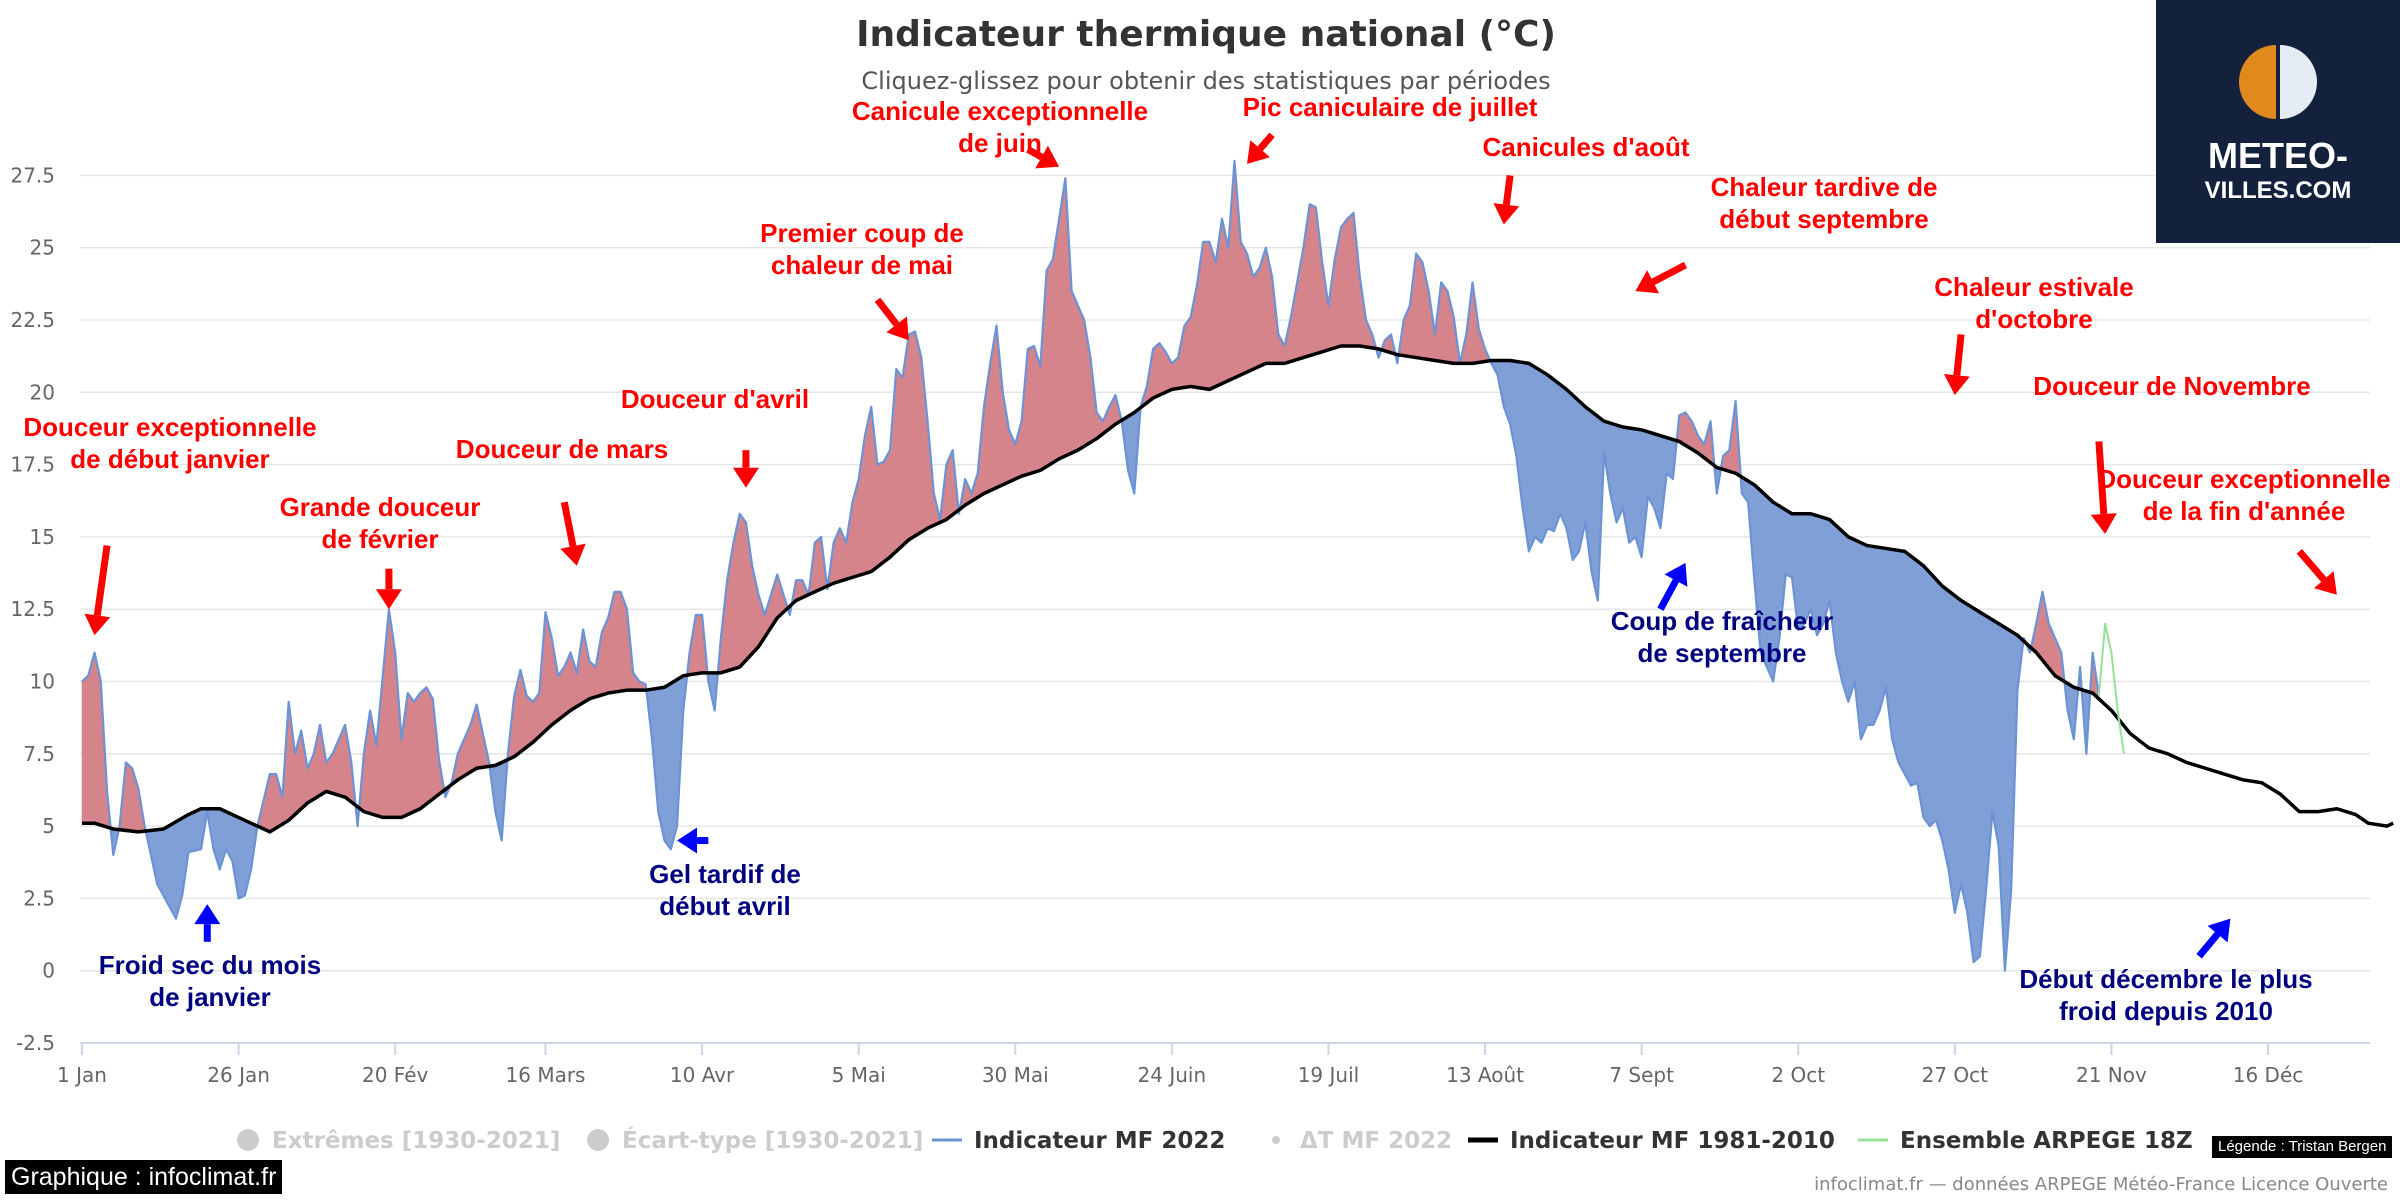 Image resolution: width=2400 pixels, height=1200 pixels. I want to click on annotation-warm: Douceur de Novembre, so click(2172, 452).